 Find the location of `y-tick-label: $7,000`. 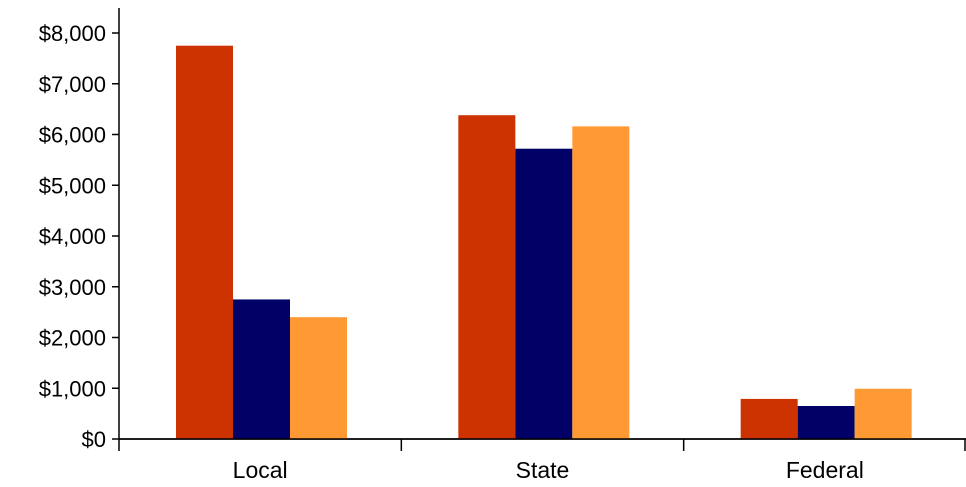

y-tick-label: $7,000 is located at coordinates (72, 84).